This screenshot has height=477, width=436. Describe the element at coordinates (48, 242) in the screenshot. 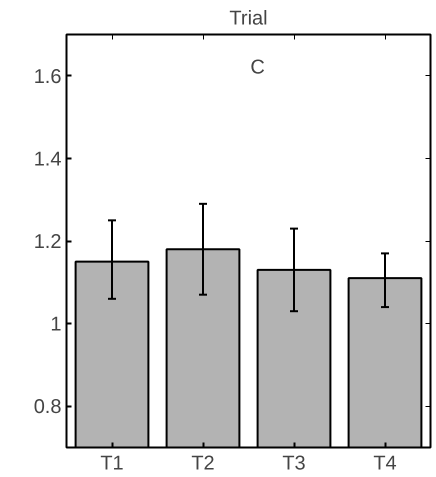

I see `y-tick-label: 1.2` at that location.